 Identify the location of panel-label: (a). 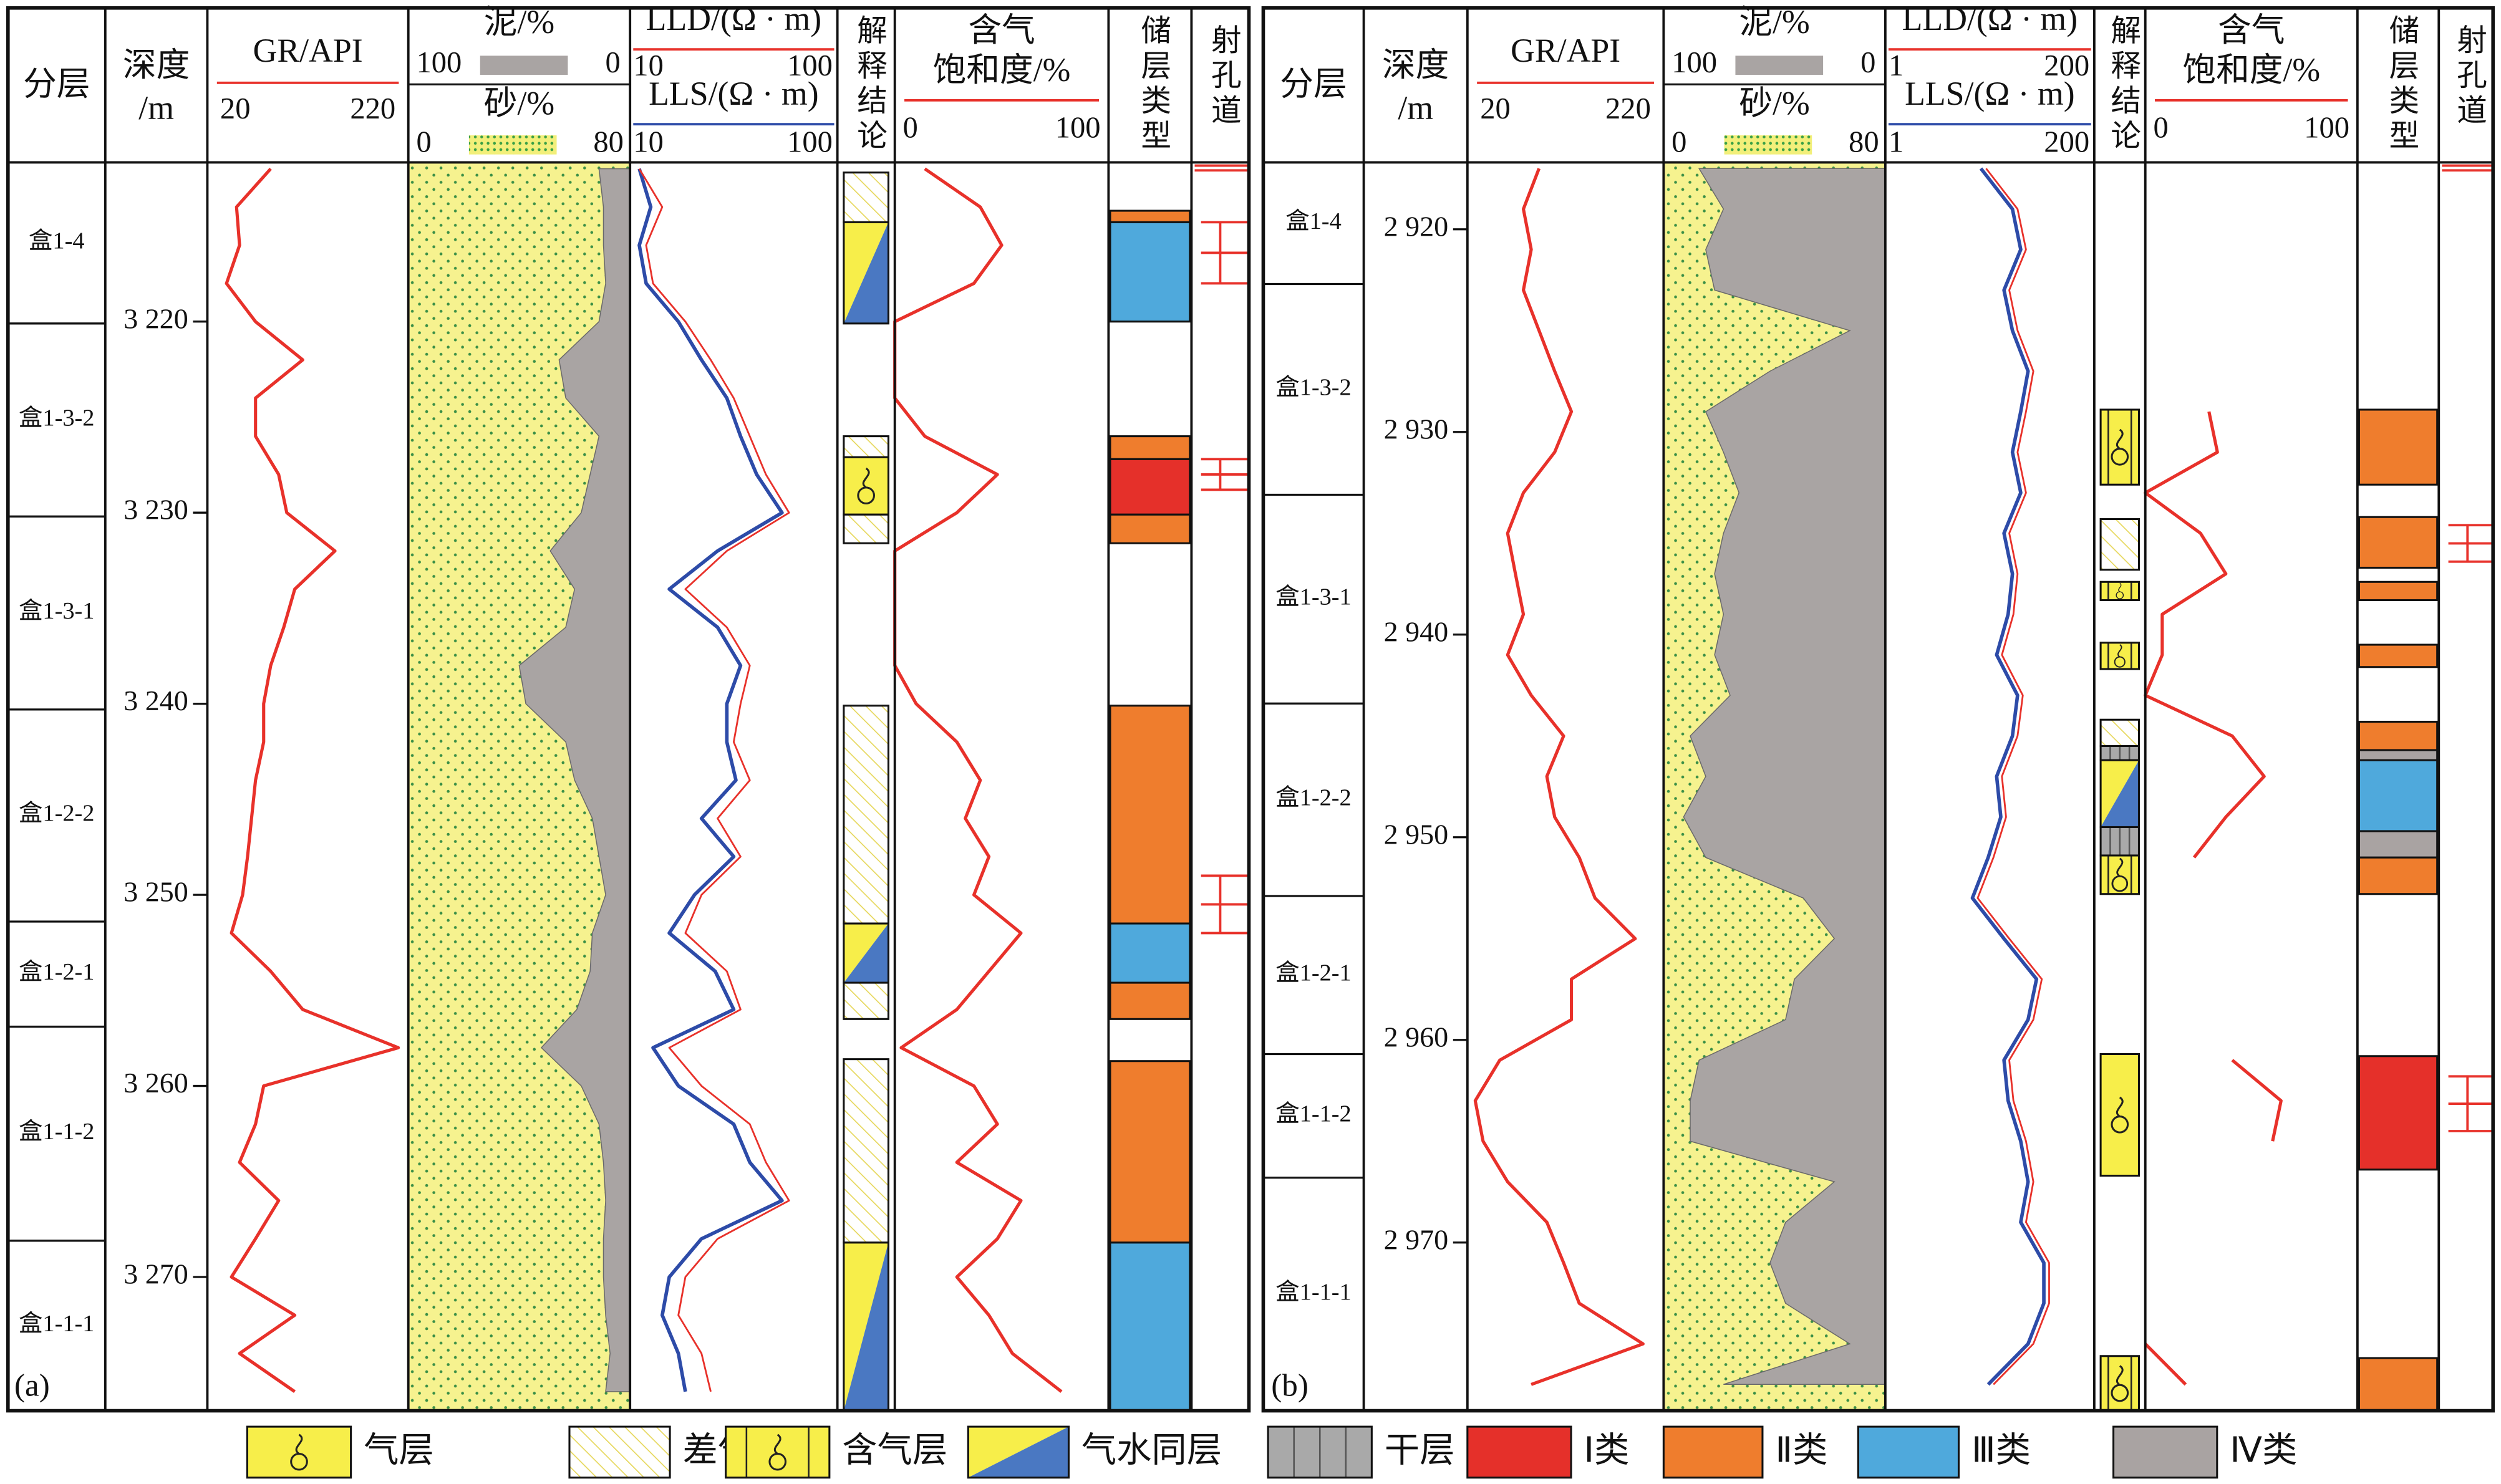
(32, 1386).